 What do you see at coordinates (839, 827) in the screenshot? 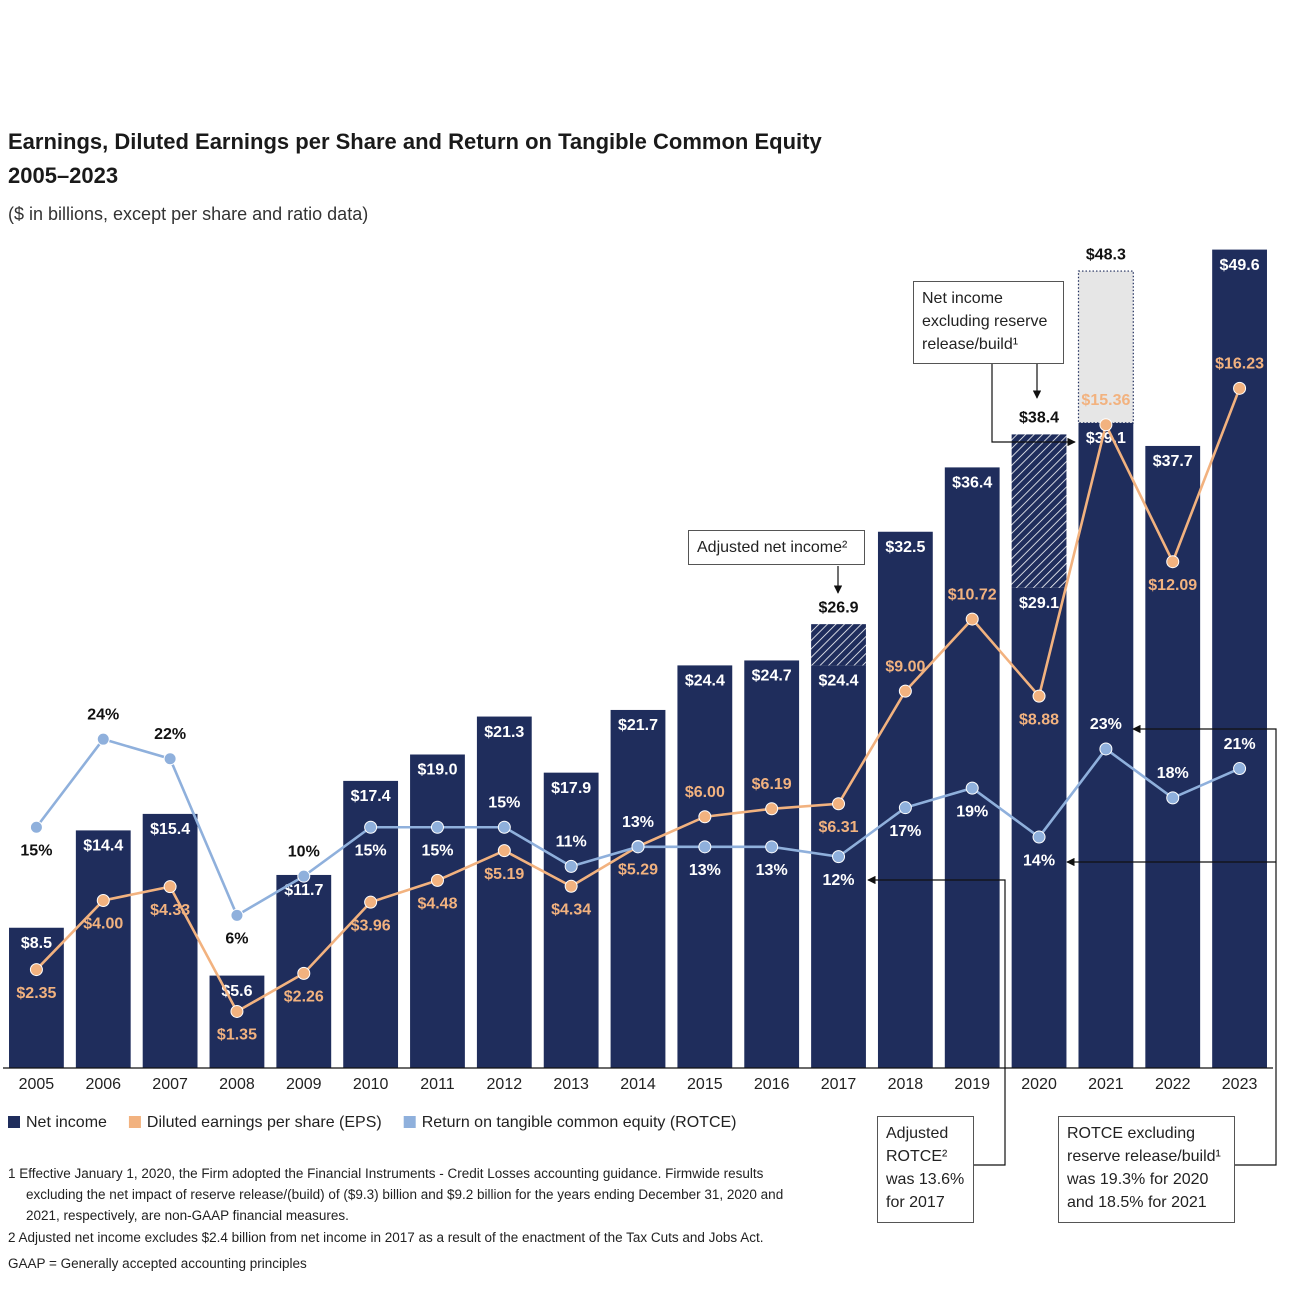
I see `data-label: $6.31` at bounding box center [839, 827].